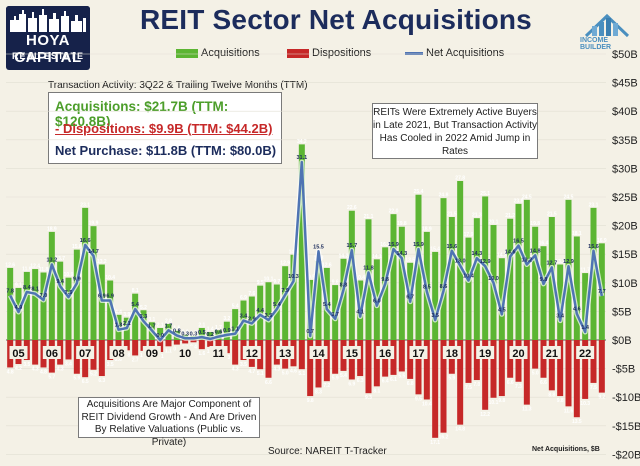 The image size is (640, 466). I want to click on acquisition-data-label: 24.5, so click(527, 197).